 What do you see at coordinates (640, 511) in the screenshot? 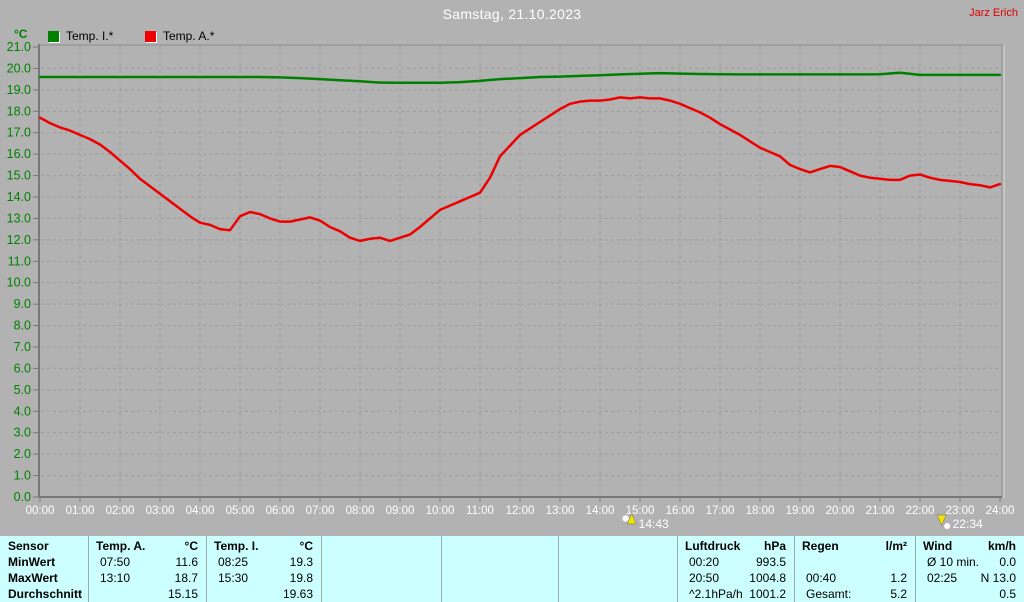
I see `x-tick-label: 15:00` at bounding box center [640, 511].